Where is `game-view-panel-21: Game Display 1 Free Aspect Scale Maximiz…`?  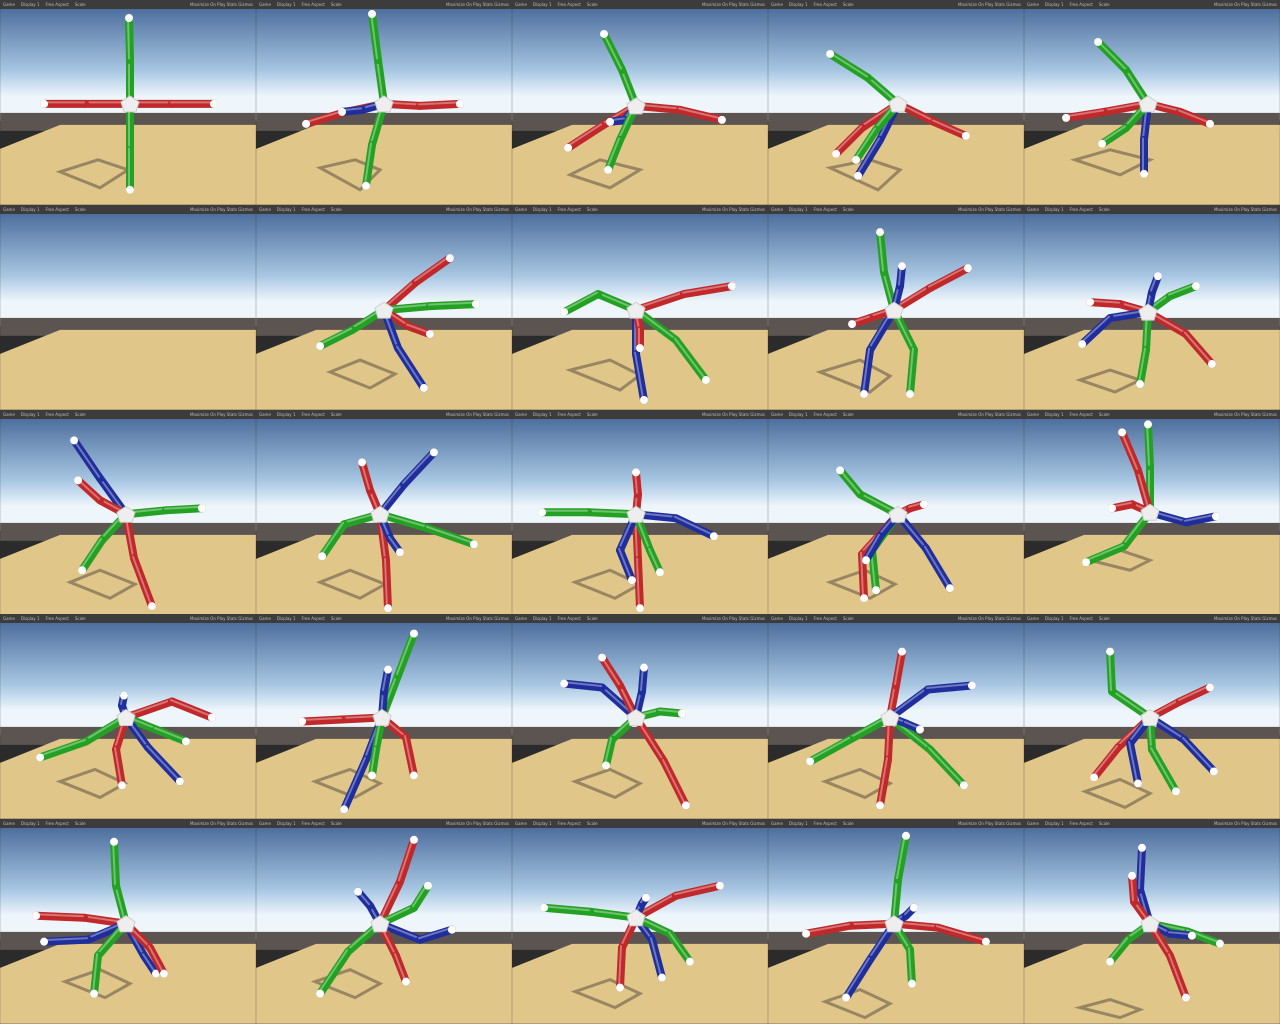
game-view-panel-21: Game Display 1 Free Aspect Scale Maximiz… is located at coordinates (128, 921).